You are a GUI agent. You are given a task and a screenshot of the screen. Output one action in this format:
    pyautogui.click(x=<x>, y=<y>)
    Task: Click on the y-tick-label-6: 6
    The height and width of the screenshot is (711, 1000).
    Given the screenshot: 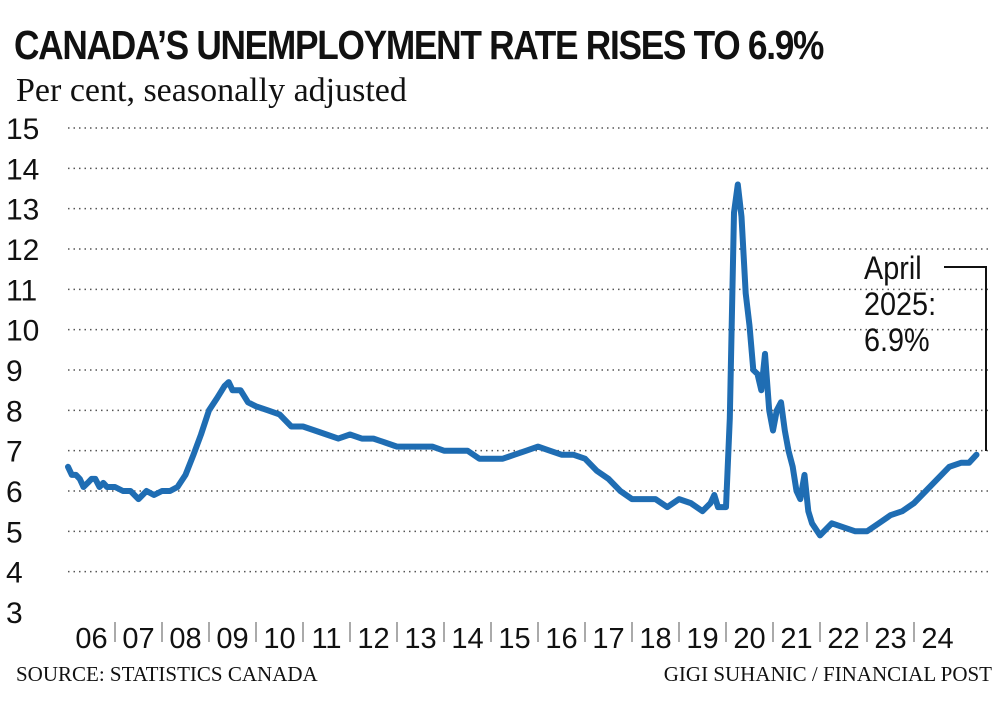 What is the action you would take?
    pyautogui.click(x=14, y=492)
    